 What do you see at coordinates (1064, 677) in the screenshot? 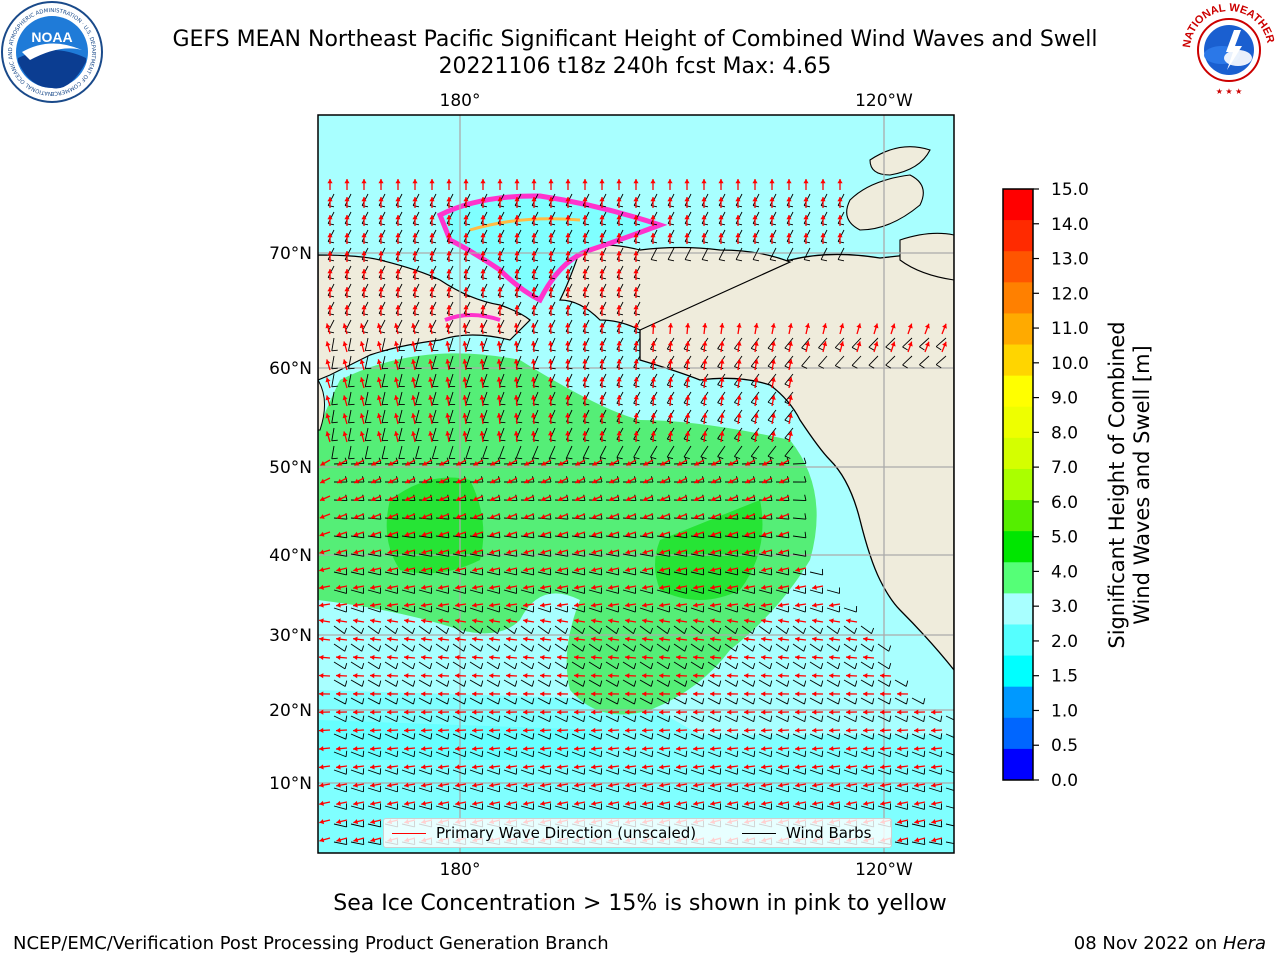
I see `colorbar-tick-label: 1.5` at bounding box center [1064, 677].